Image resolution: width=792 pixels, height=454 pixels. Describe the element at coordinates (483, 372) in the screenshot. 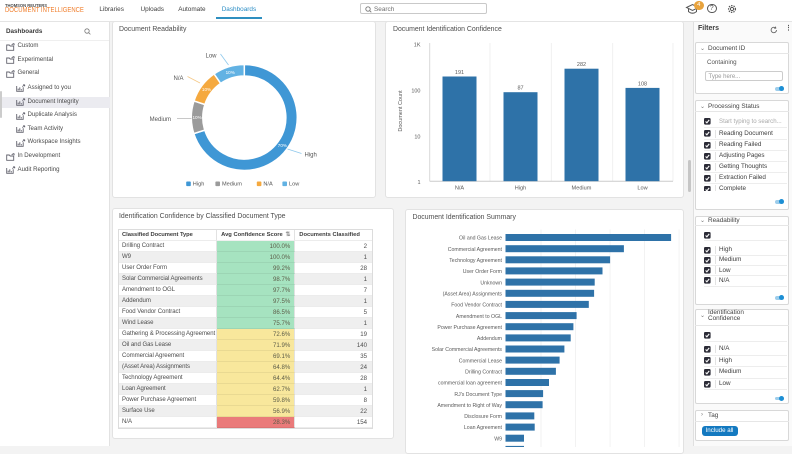

I see `svg-text: Drilling Contract` at that location.